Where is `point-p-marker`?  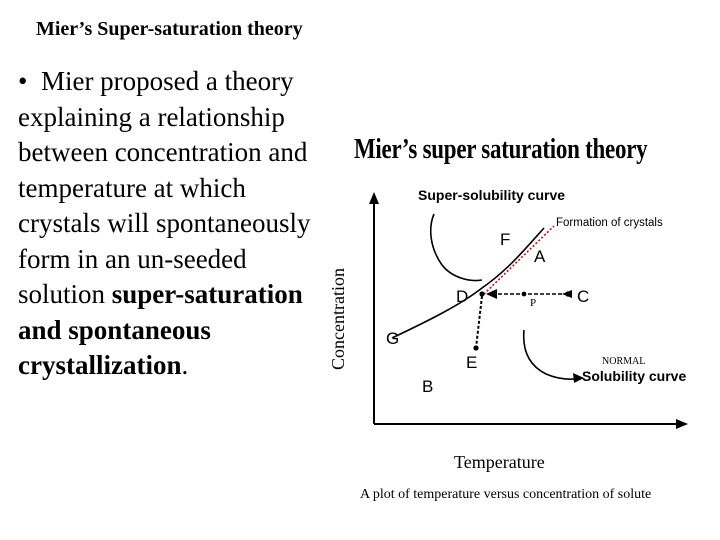 point-p-marker is located at coordinates (524, 294).